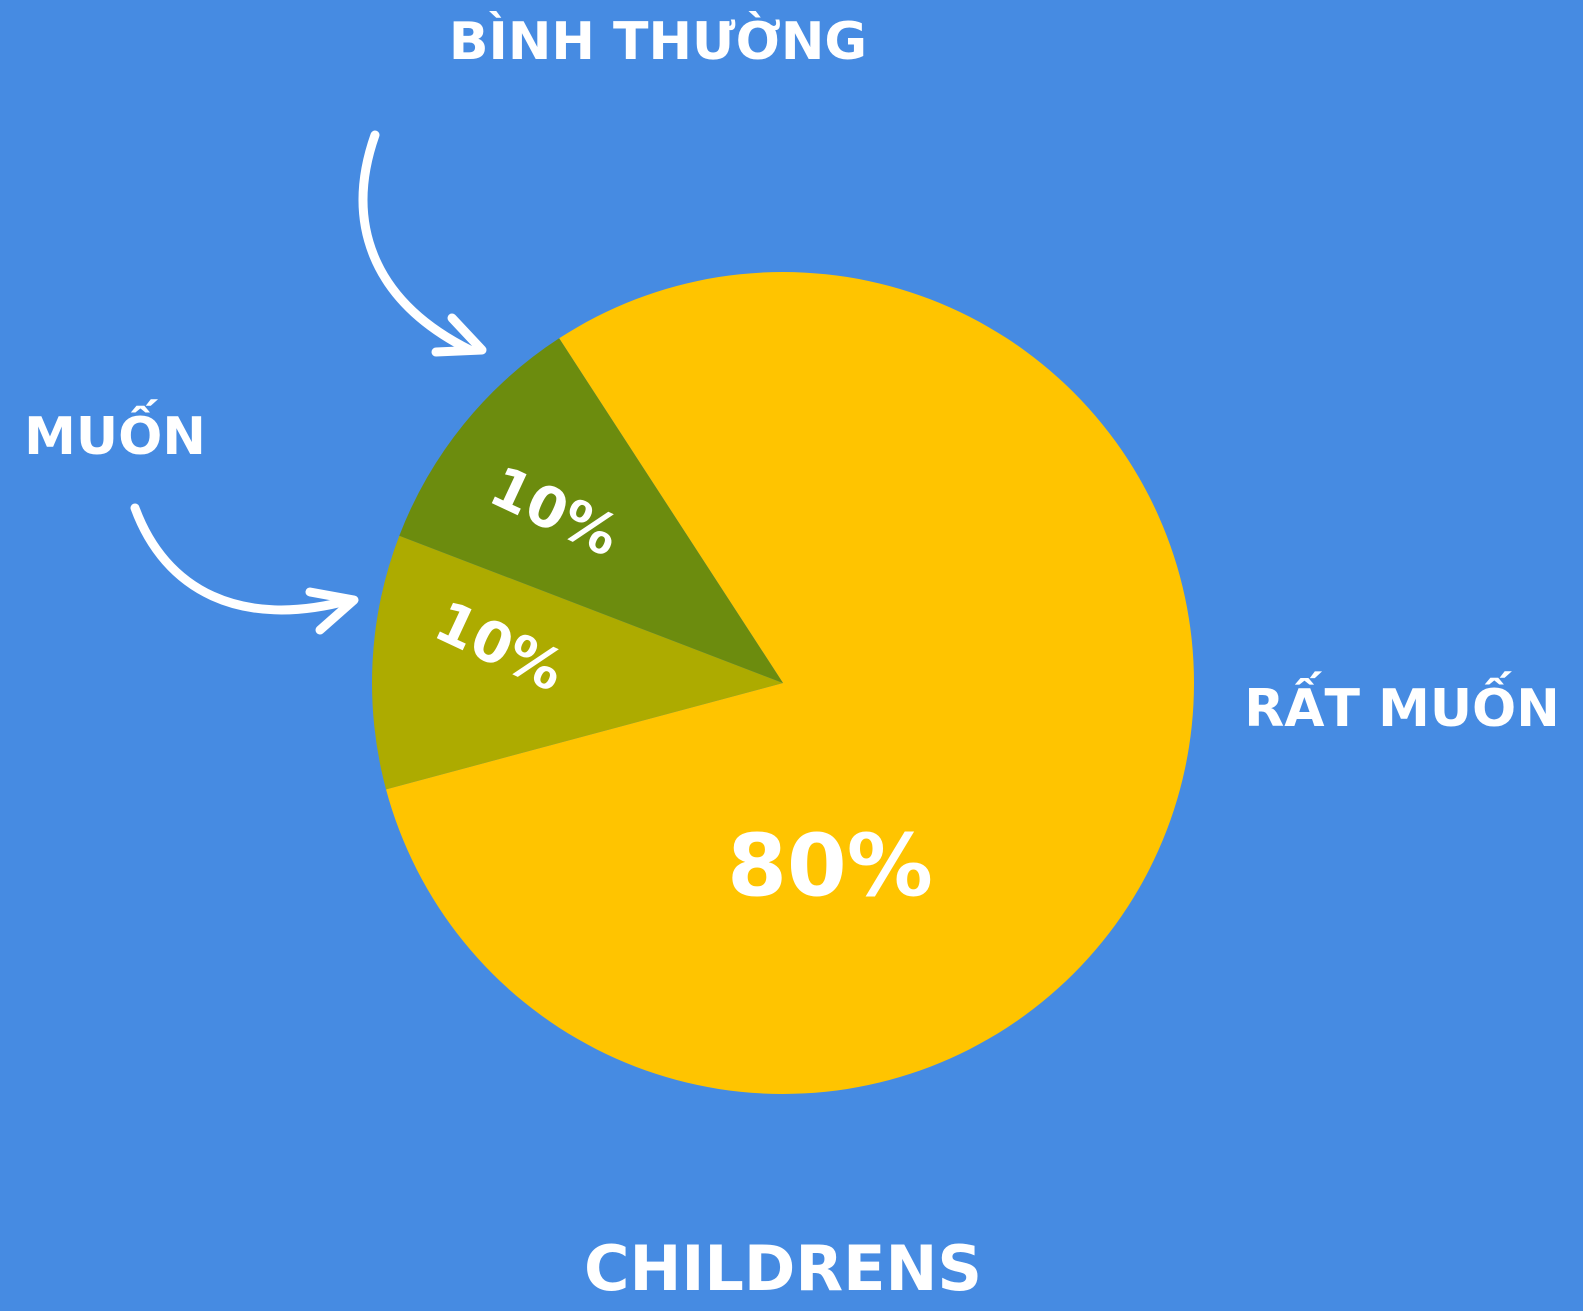 This screenshot has width=1583, height=1311. I want to click on value-label: 80%, so click(830, 866).